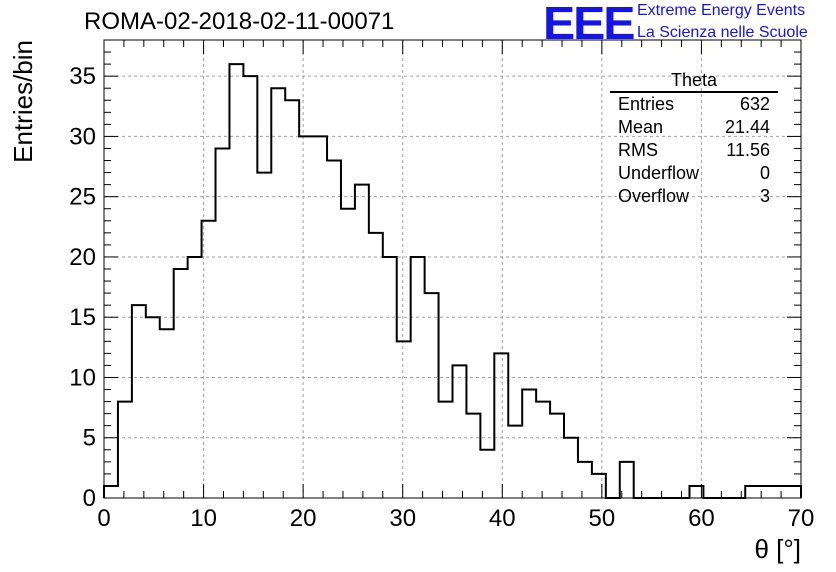 The height and width of the screenshot is (572, 836). Describe the element at coordinates (402, 518) in the screenshot. I see `x-tick-label: 30` at that location.